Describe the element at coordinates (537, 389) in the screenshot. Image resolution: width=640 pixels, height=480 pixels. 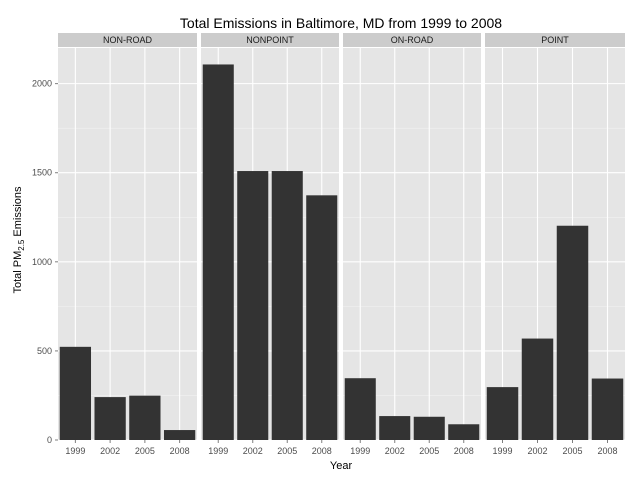
I see `bar-point-2002` at that location.